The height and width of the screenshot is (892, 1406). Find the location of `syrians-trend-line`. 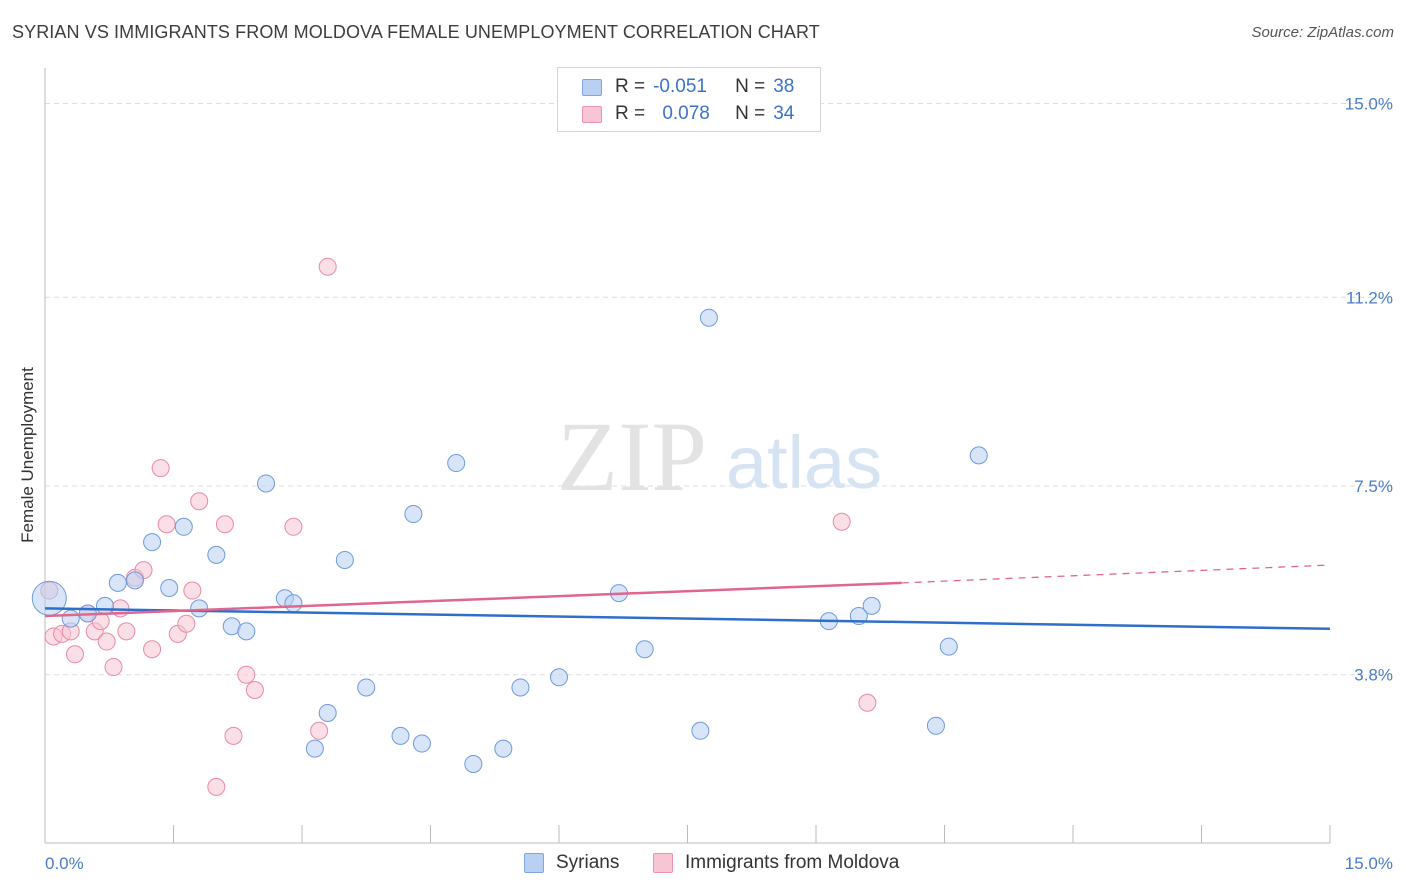

syrians-trend-line is located at coordinates (687, 619).